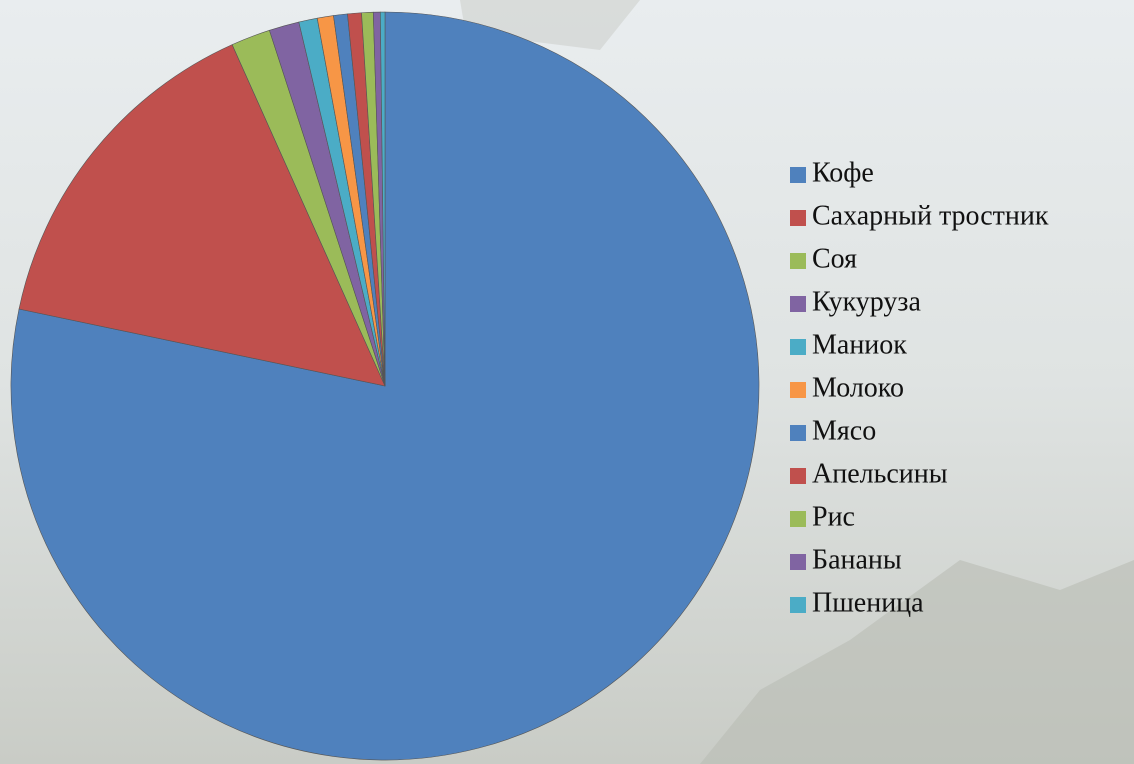 This screenshot has height=764, width=1134. What do you see at coordinates (880, 473) in the screenshot?
I see `legend-label: Апельсины` at bounding box center [880, 473].